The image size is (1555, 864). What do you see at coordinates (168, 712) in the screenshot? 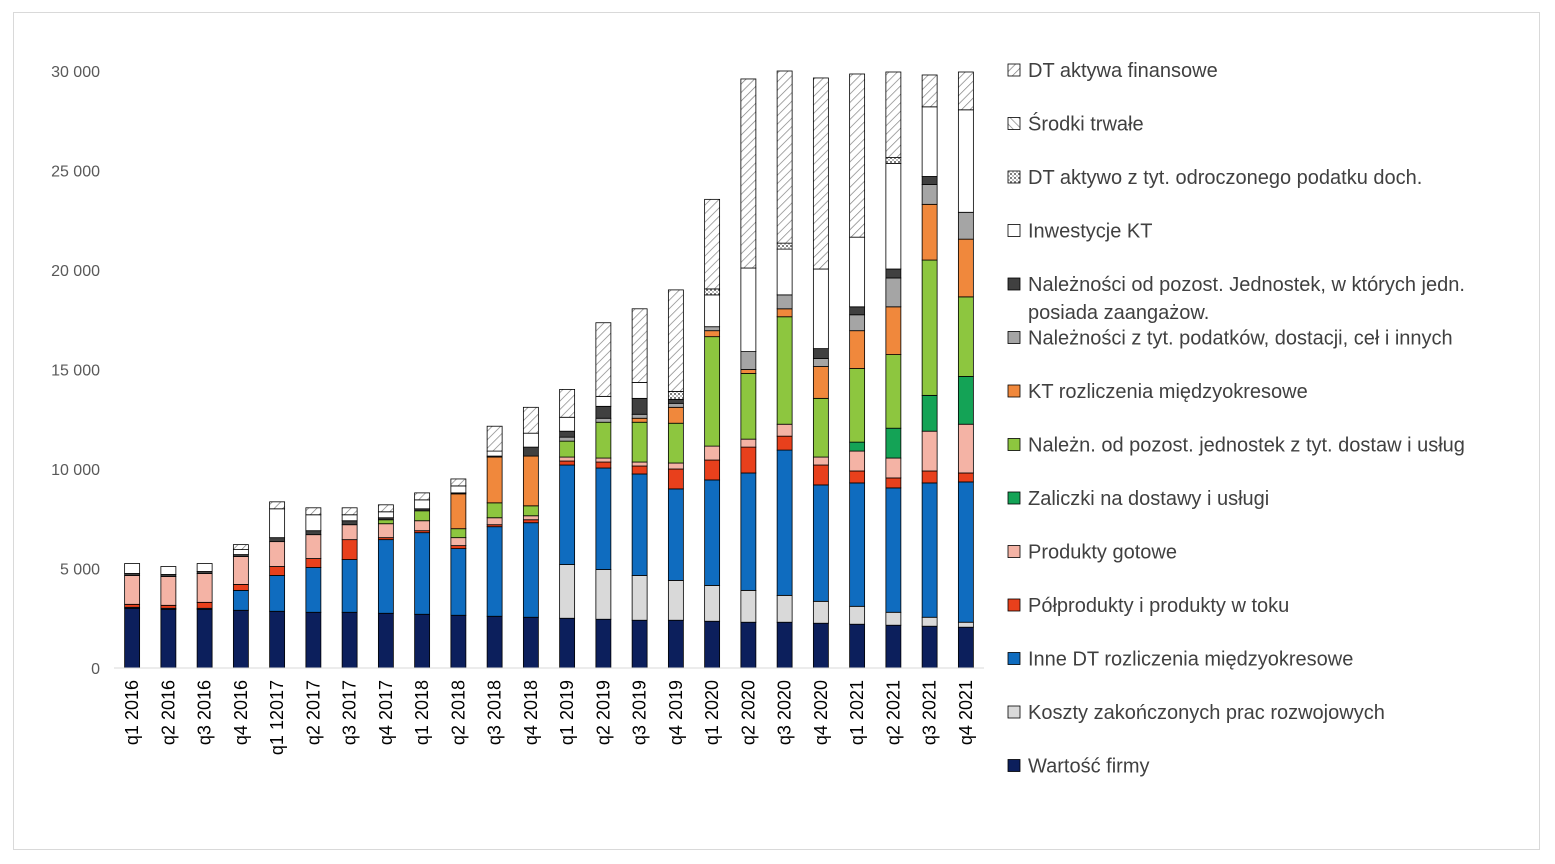
I see `x-tick-label: q2 2016` at bounding box center [168, 712].